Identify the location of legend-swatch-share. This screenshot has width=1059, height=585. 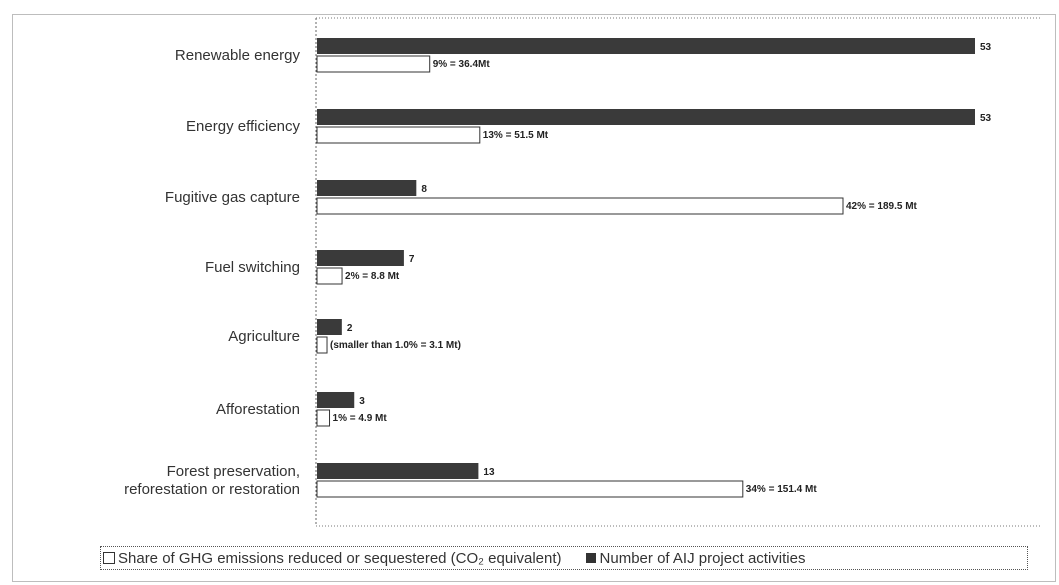
(109, 558).